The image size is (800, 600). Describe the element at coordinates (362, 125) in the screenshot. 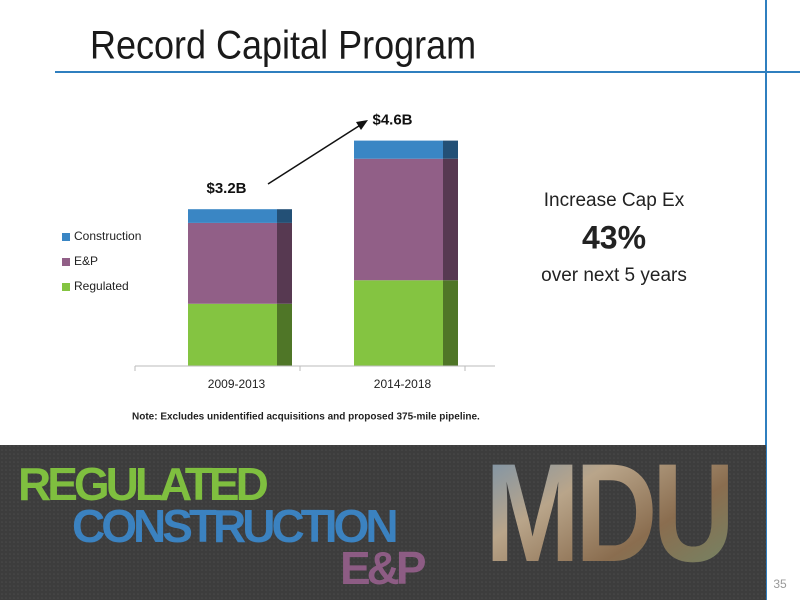

I see `arrow-head` at that location.